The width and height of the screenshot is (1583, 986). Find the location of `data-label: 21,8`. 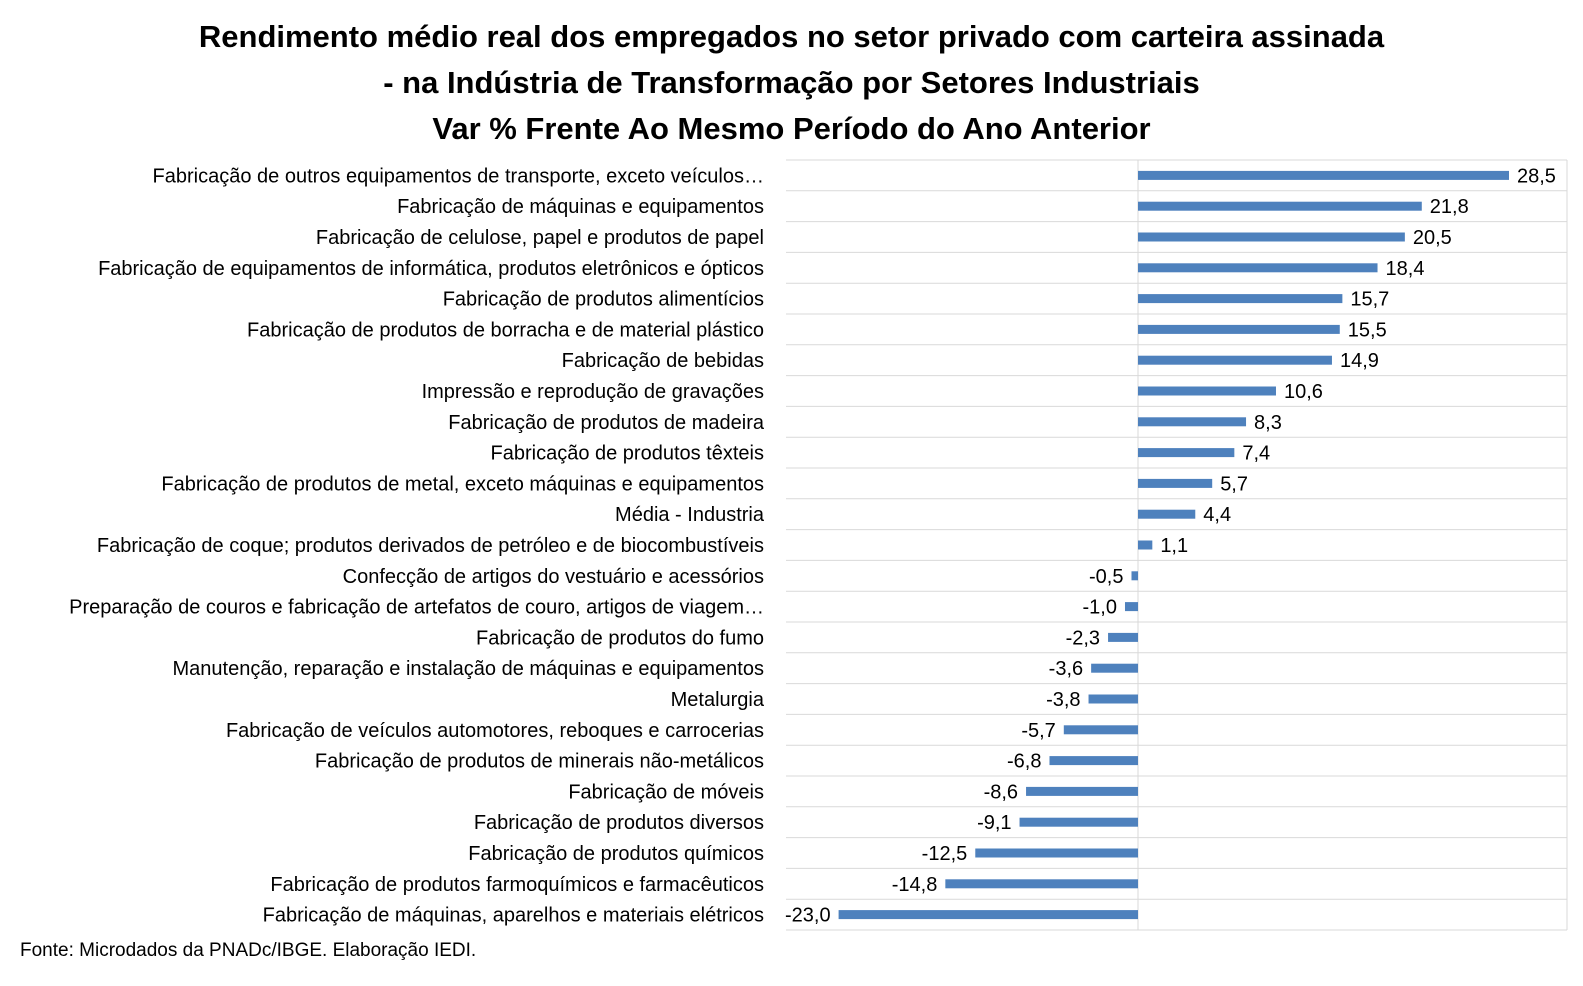

data-label: 21,8 is located at coordinates (1449, 207).